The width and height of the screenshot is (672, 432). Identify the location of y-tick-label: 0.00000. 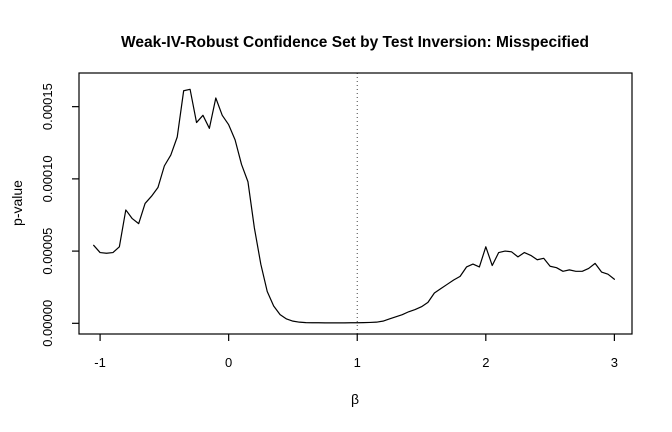
(47, 323).